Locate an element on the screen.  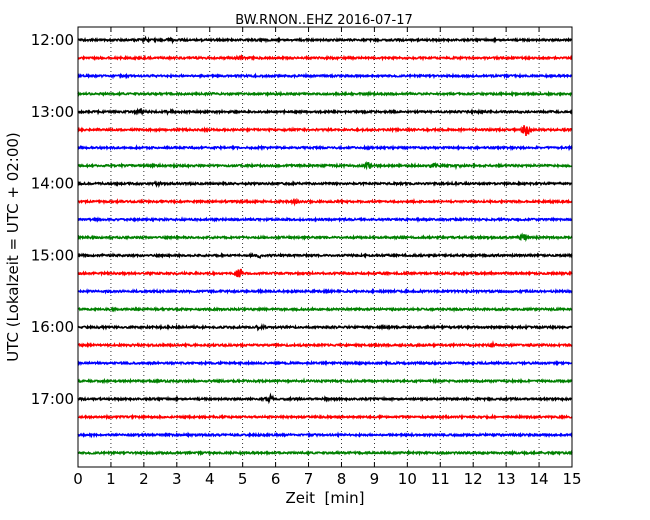
x-tick-label: 4 is located at coordinates (210, 479).